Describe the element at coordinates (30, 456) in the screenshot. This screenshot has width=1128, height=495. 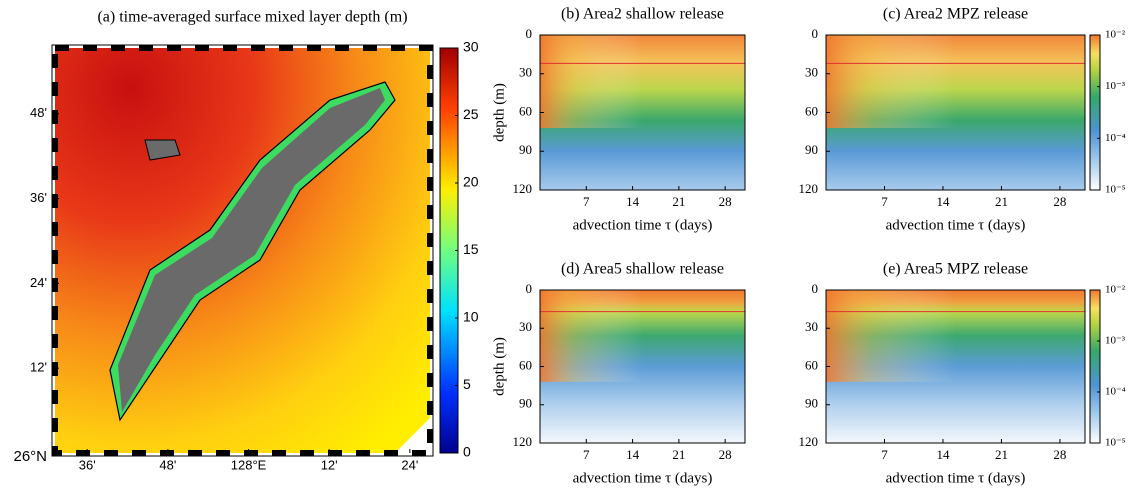
I see `y-tick-label: 26°N` at that location.